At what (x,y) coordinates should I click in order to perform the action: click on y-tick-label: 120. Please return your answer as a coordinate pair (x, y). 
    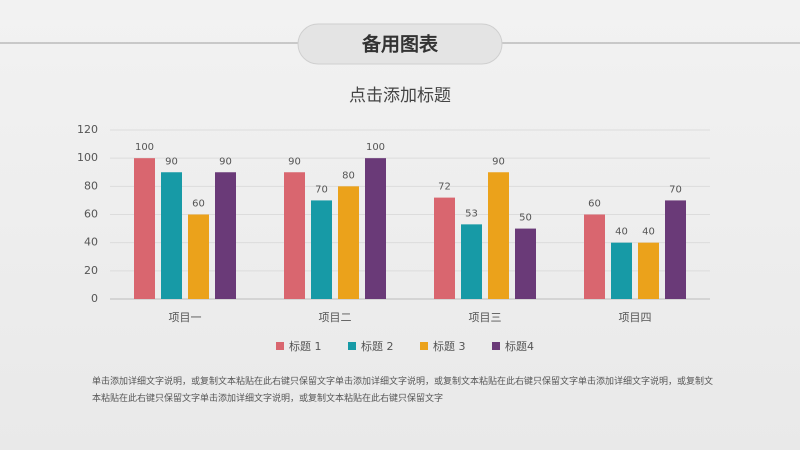
    Looking at the image, I should click on (87, 129).